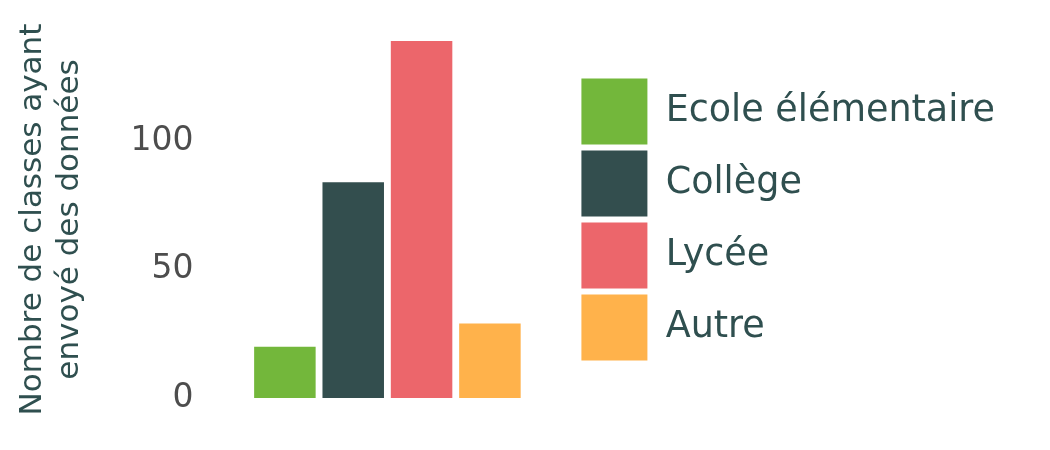  I want to click on legend-label: Autre, so click(715, 324).